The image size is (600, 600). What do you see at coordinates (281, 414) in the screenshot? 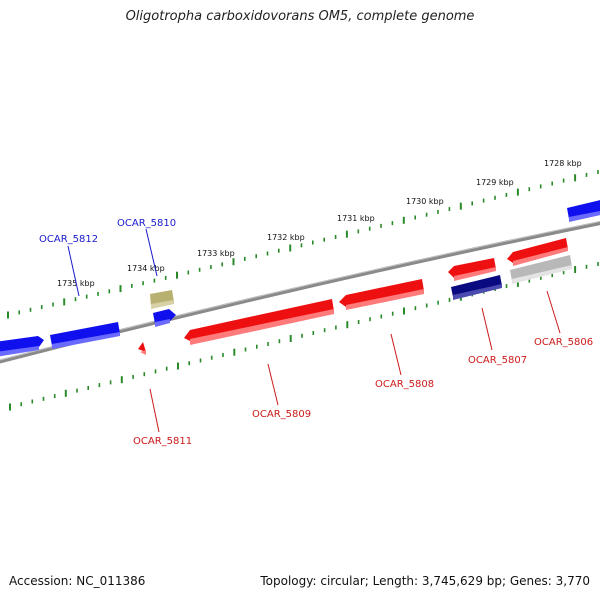
I see `gene-label-ocar-5809: OCAR_5809` at bounding box center [281, 414].